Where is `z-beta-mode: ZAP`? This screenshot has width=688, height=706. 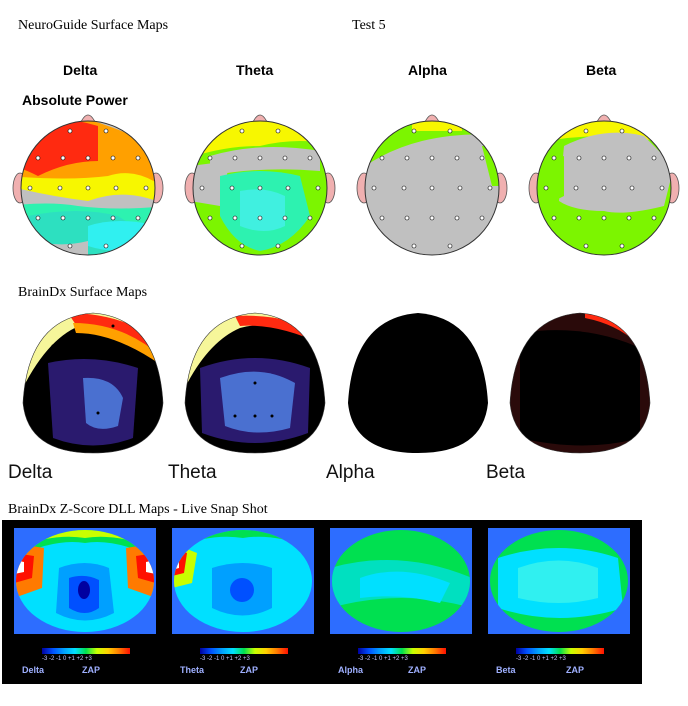 z-beta-mode: ZAP is located at coordinates (575, 670).